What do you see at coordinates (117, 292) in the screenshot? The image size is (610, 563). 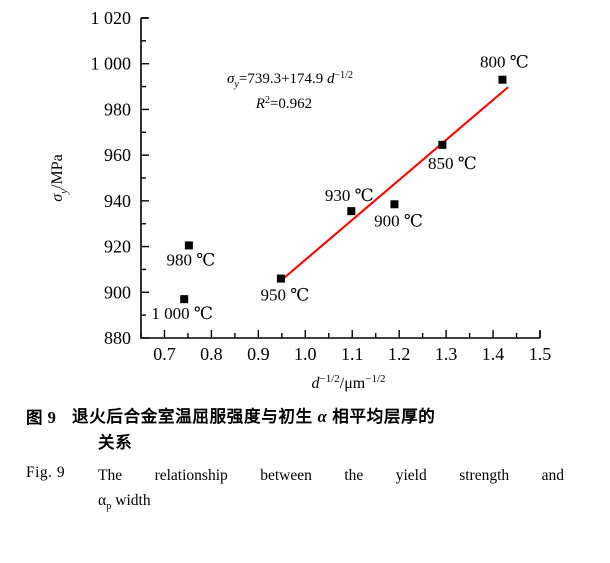 I see `y-tick-label: 900` at bounding box center [117, 292].